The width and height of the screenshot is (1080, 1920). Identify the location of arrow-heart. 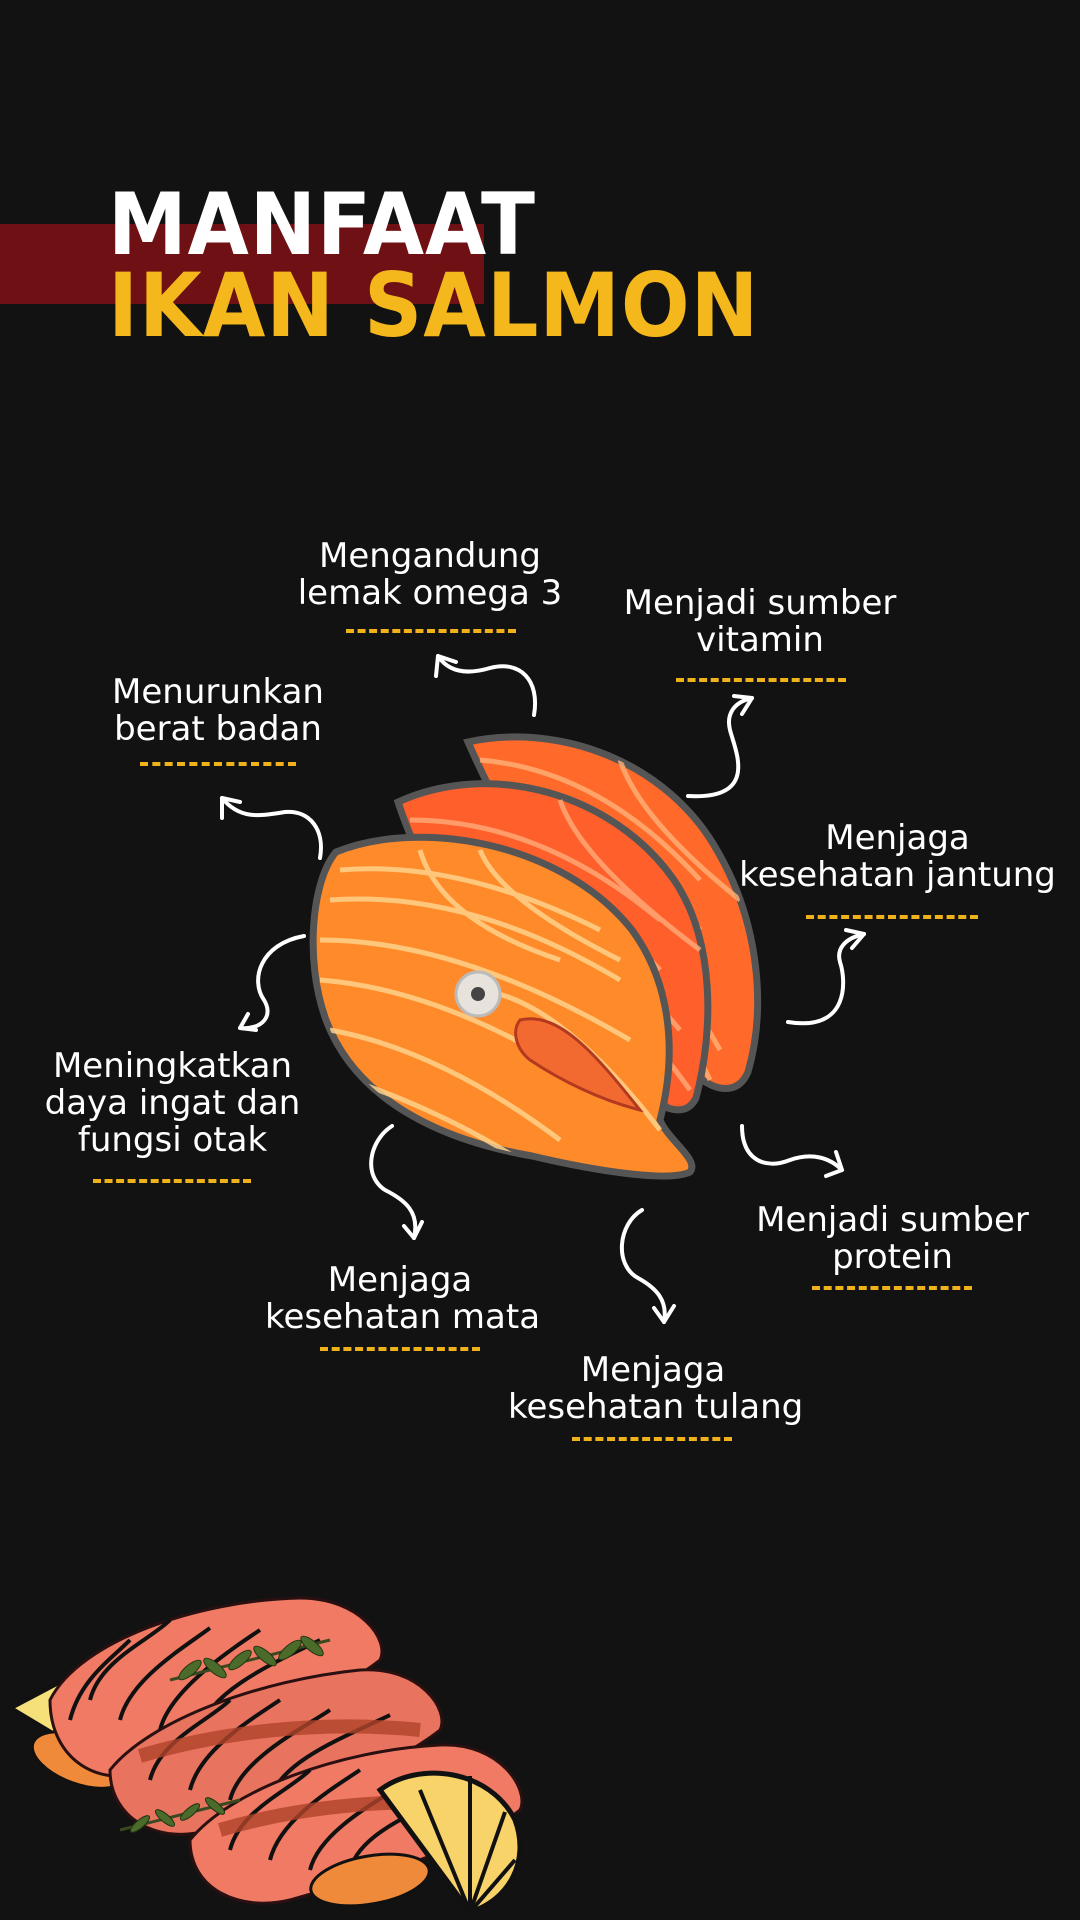
(826, 977).